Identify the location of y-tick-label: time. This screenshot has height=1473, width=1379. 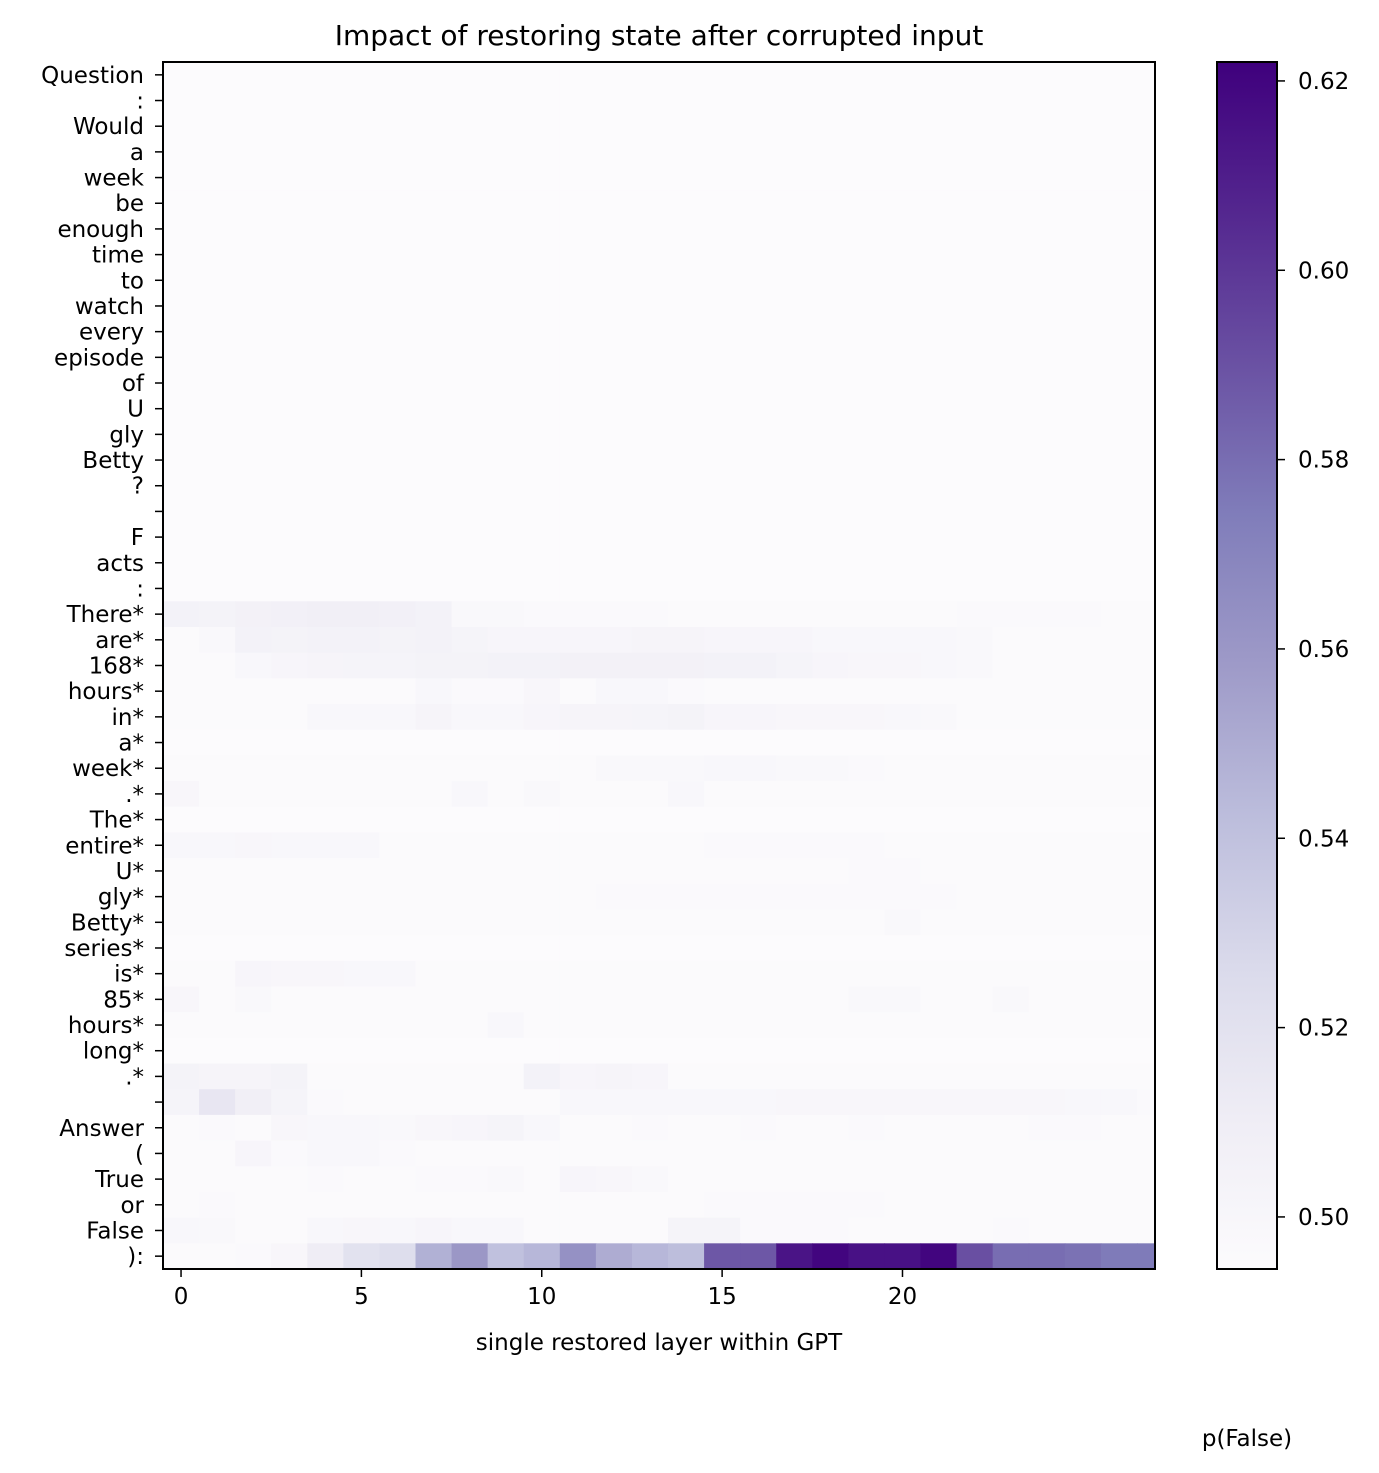
(118, 256).